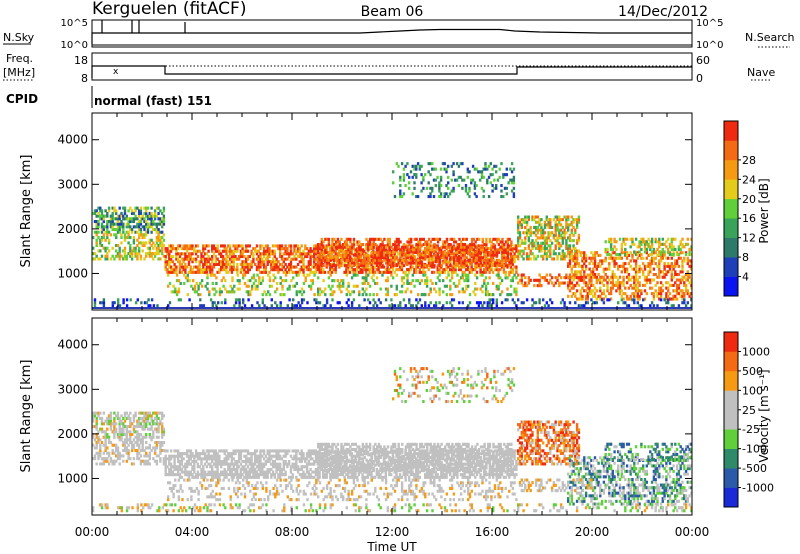 Image resolution: width=800 pixels, height=554 pixels. Describe the element at coordinates (392, 12) in the screenshot. I see `beam-title: Beam 06` at that location.